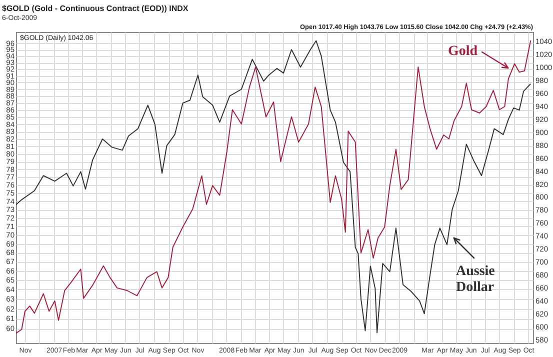  What do you see at coordinates (463, 51) in the screenshot?
I see `legend-label: Gold` at bounding box center [463, 51].